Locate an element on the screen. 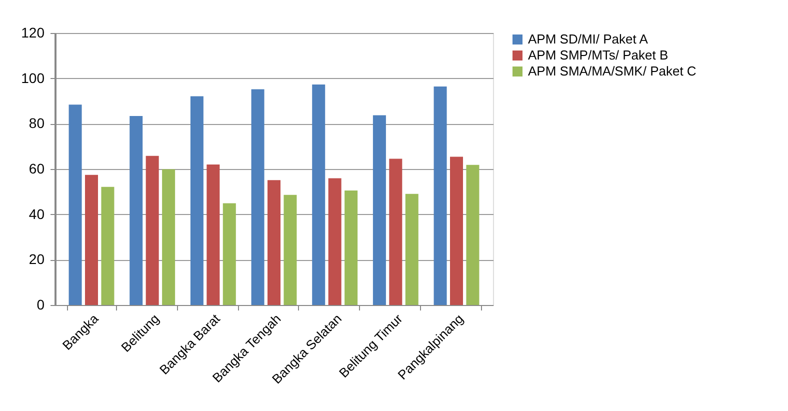 This screenshot has width=788, height=411. y-tick-label: 120 is located at coordinates (33, 32).